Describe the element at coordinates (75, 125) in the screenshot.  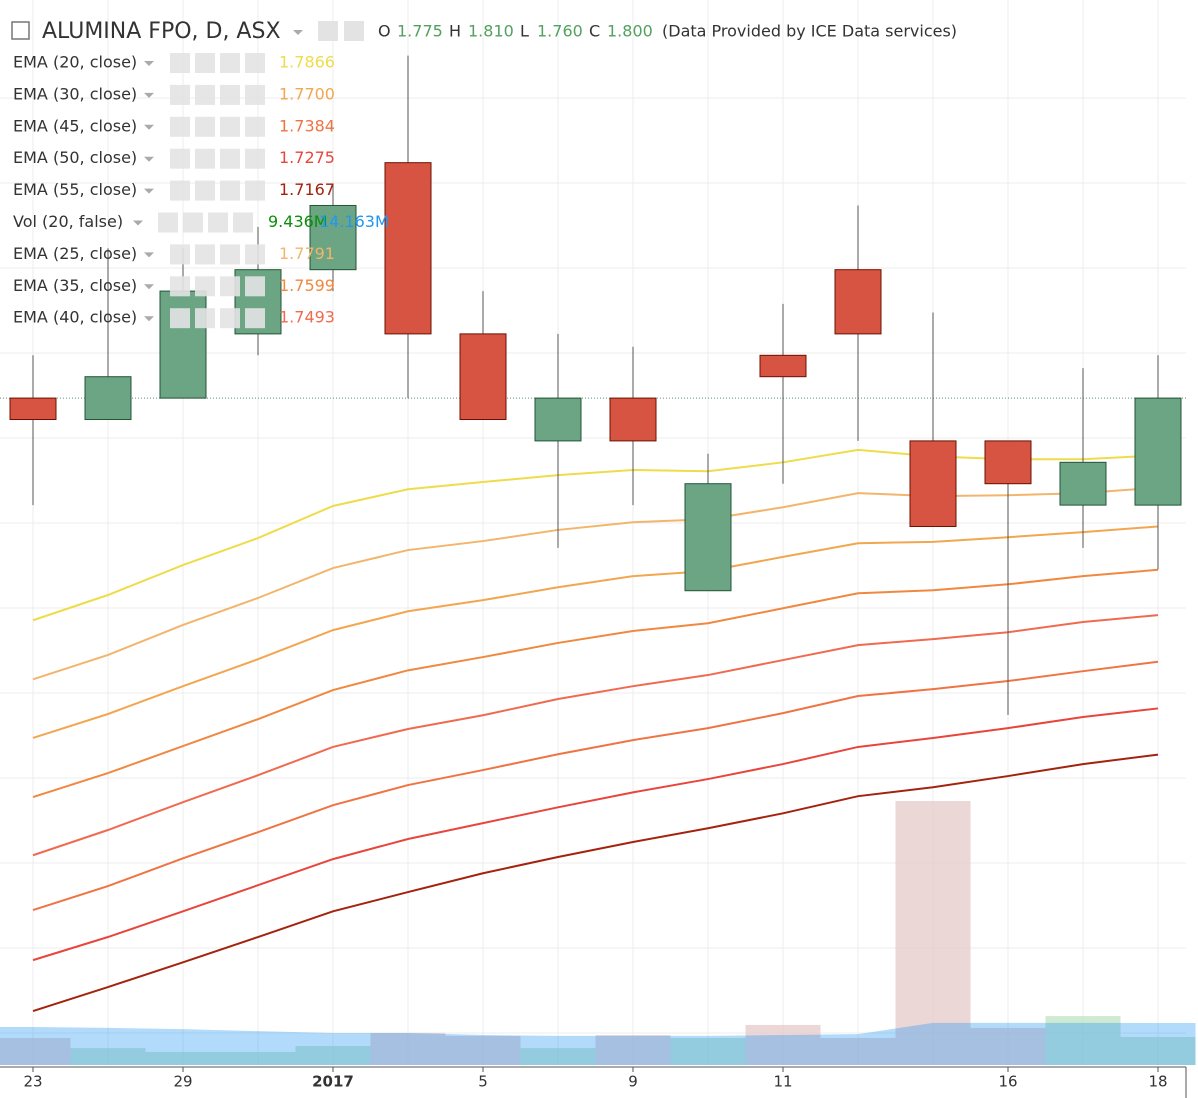
I see `legend-label: EMA (45, close)` at that location.